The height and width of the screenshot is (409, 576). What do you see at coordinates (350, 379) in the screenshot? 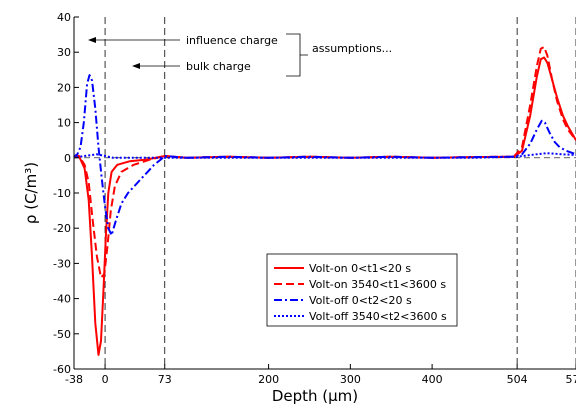
I see `x-tick-label: 300` at bounding box center [350, 379].